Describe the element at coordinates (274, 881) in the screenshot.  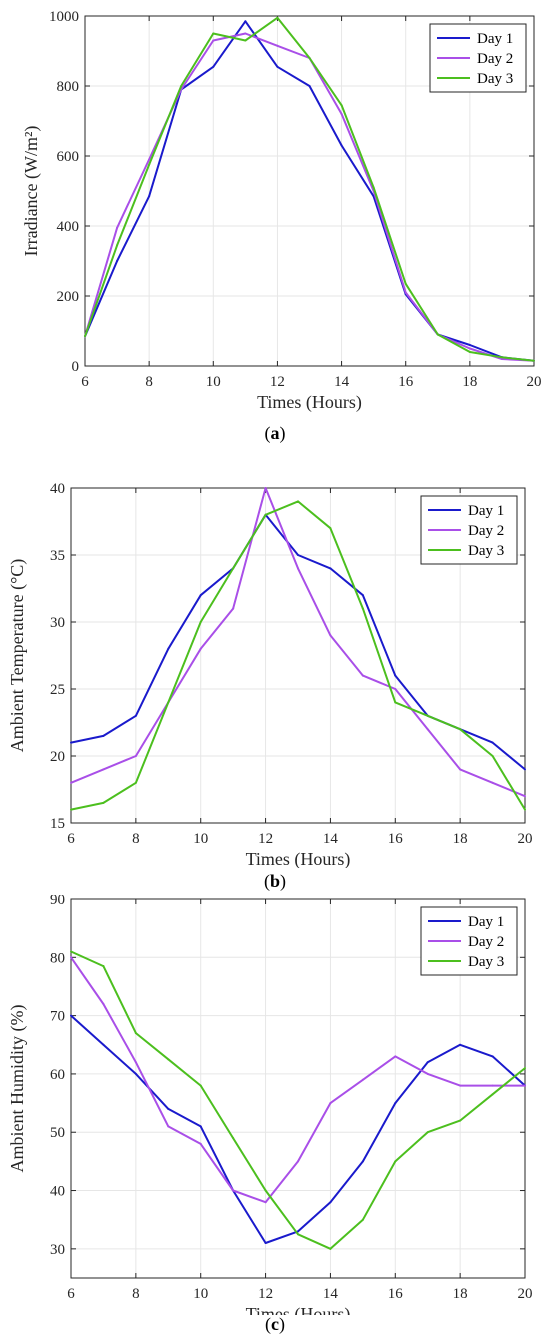
I see `caption-b: (b)` at that location.